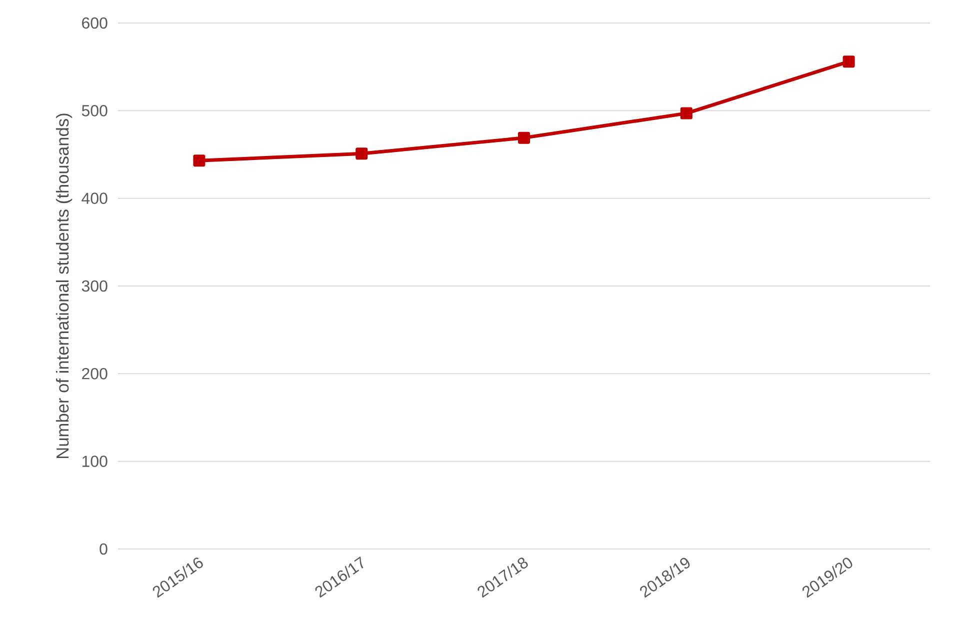 The width and height of the screenshot is (960, 640). I want to click on y-tick-label: 600, so click(95, 23).